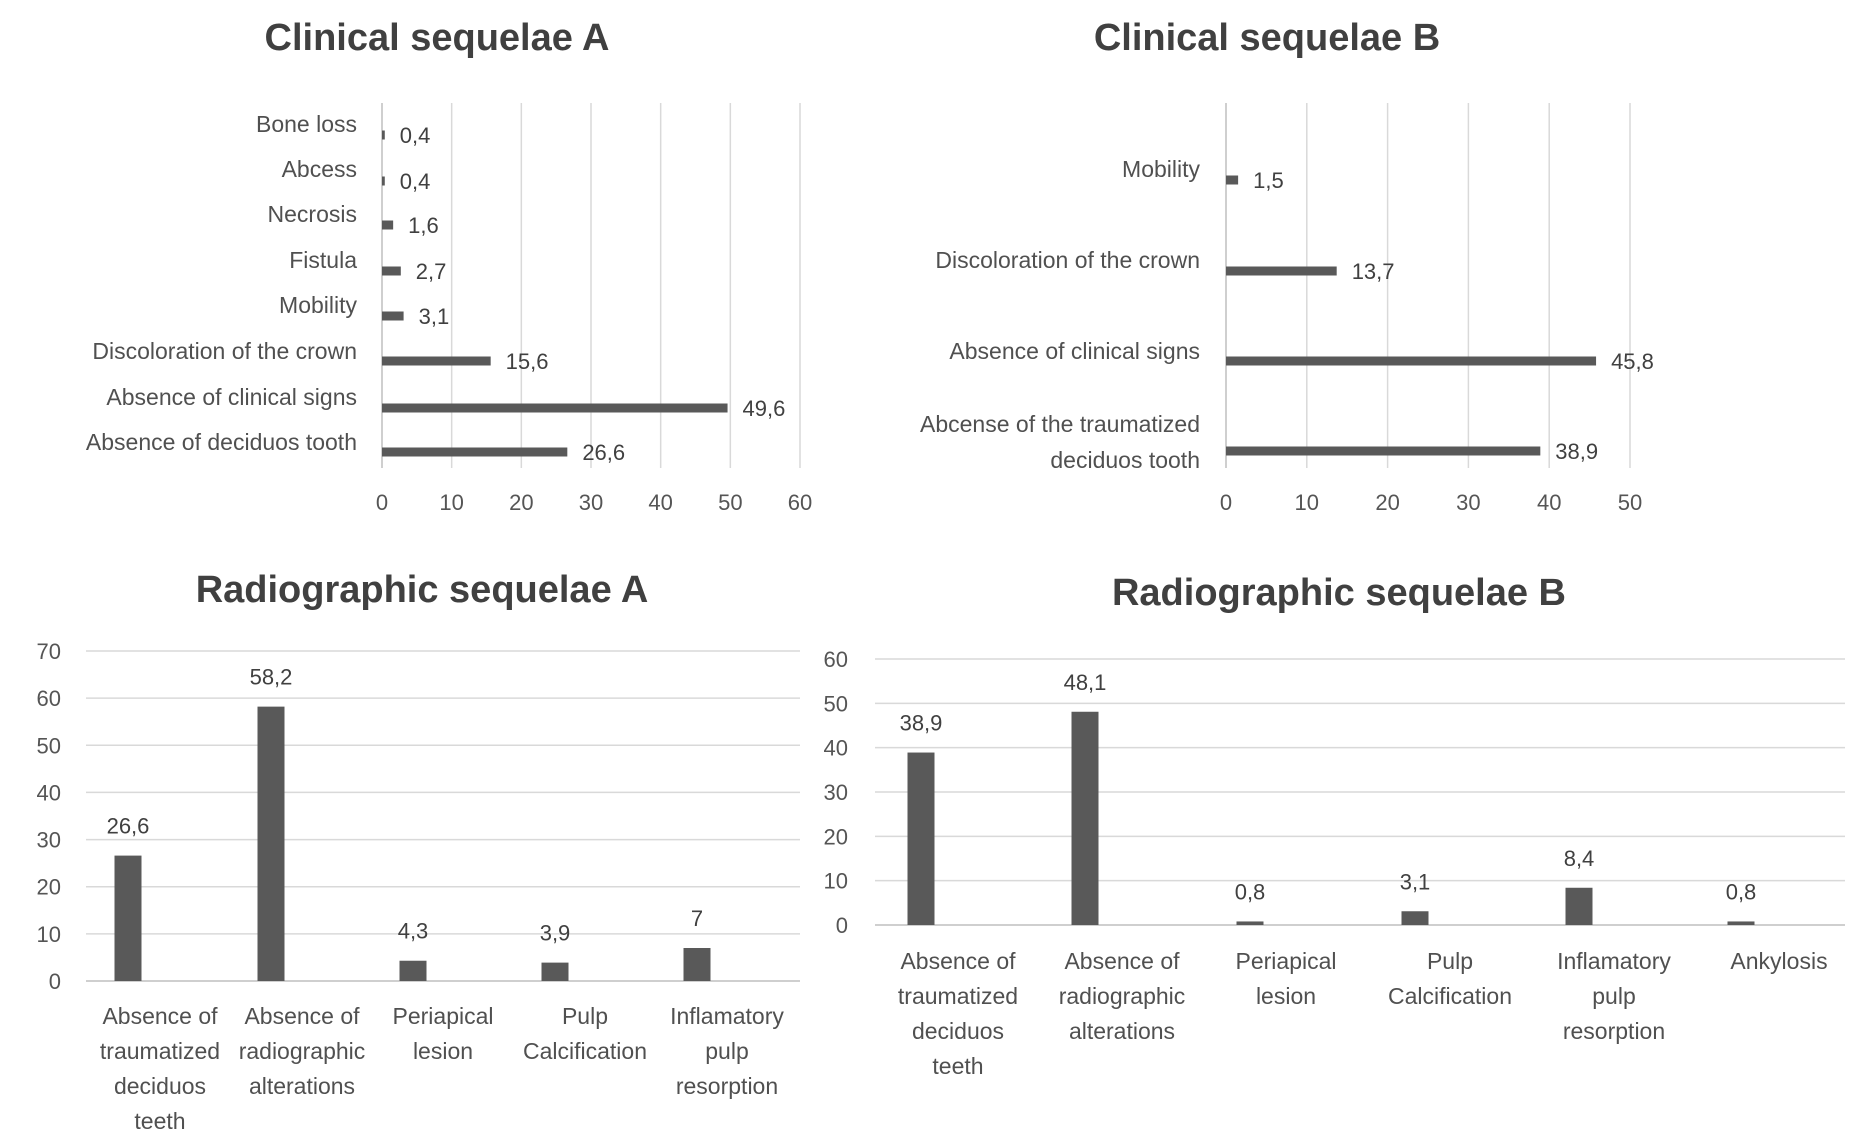 Image resolution: width=1854 pixels, height=1142 pixels. I want to click on y-tick-label: 50, so click(49, 745).